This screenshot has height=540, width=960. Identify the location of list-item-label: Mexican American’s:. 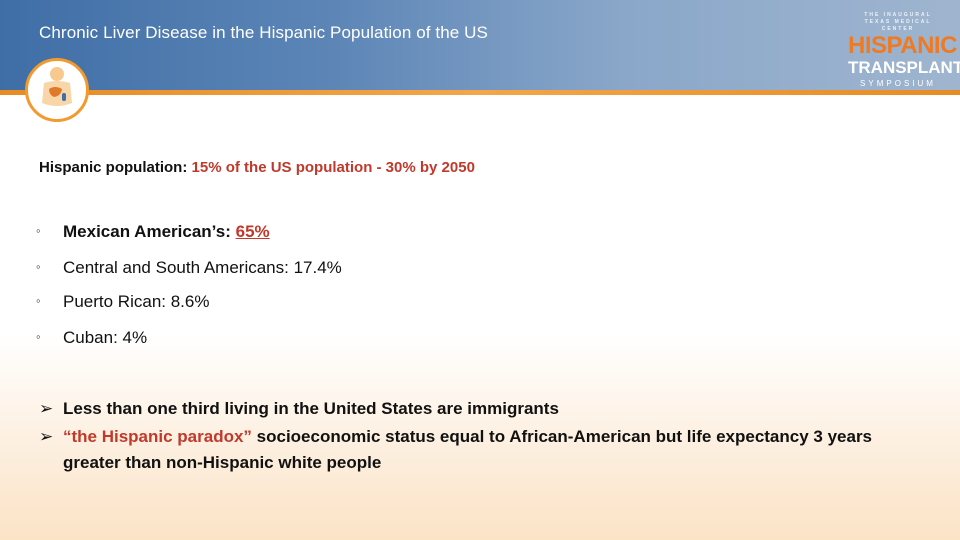
(147, 231).